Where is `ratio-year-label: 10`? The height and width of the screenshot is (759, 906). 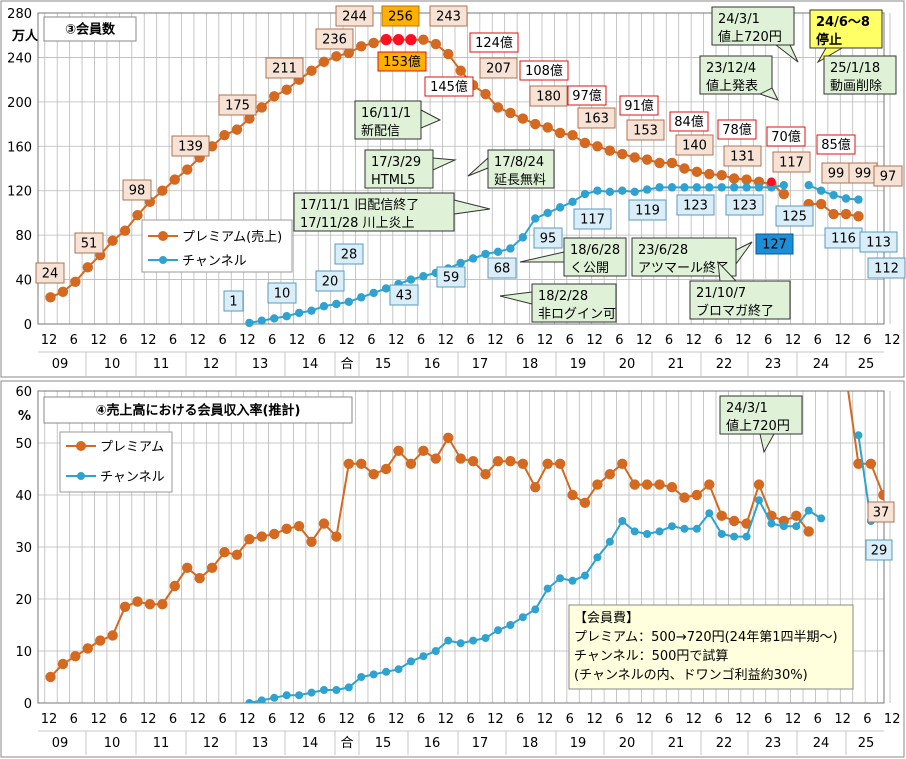
ratio-year-label: 10 is located at coordinates (112, 743).